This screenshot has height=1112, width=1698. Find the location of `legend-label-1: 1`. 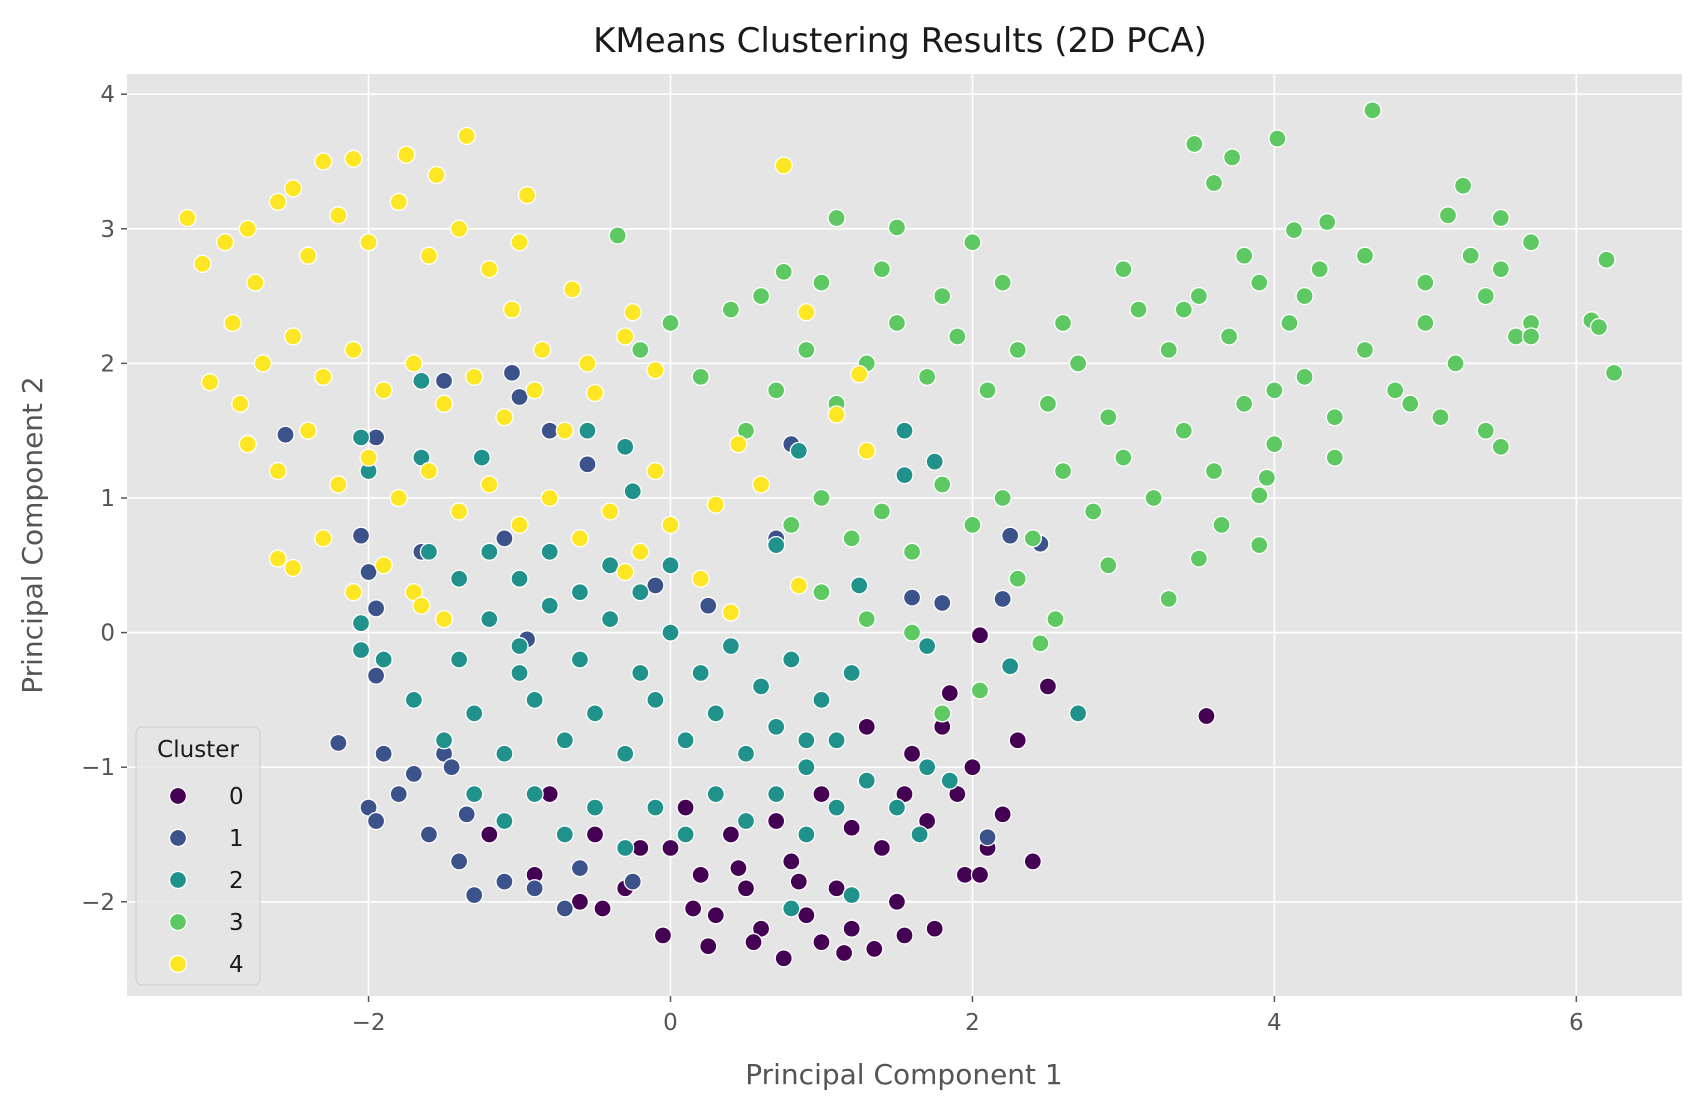

legend-label-1: 1 is located at coordinates (236, 839).